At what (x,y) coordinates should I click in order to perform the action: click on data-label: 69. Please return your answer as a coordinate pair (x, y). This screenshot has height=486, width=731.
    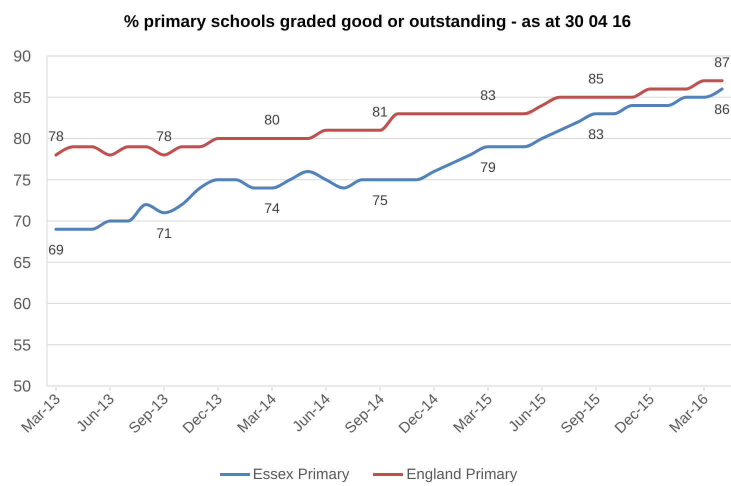
    Looking at the image, I should click on (56, 249).